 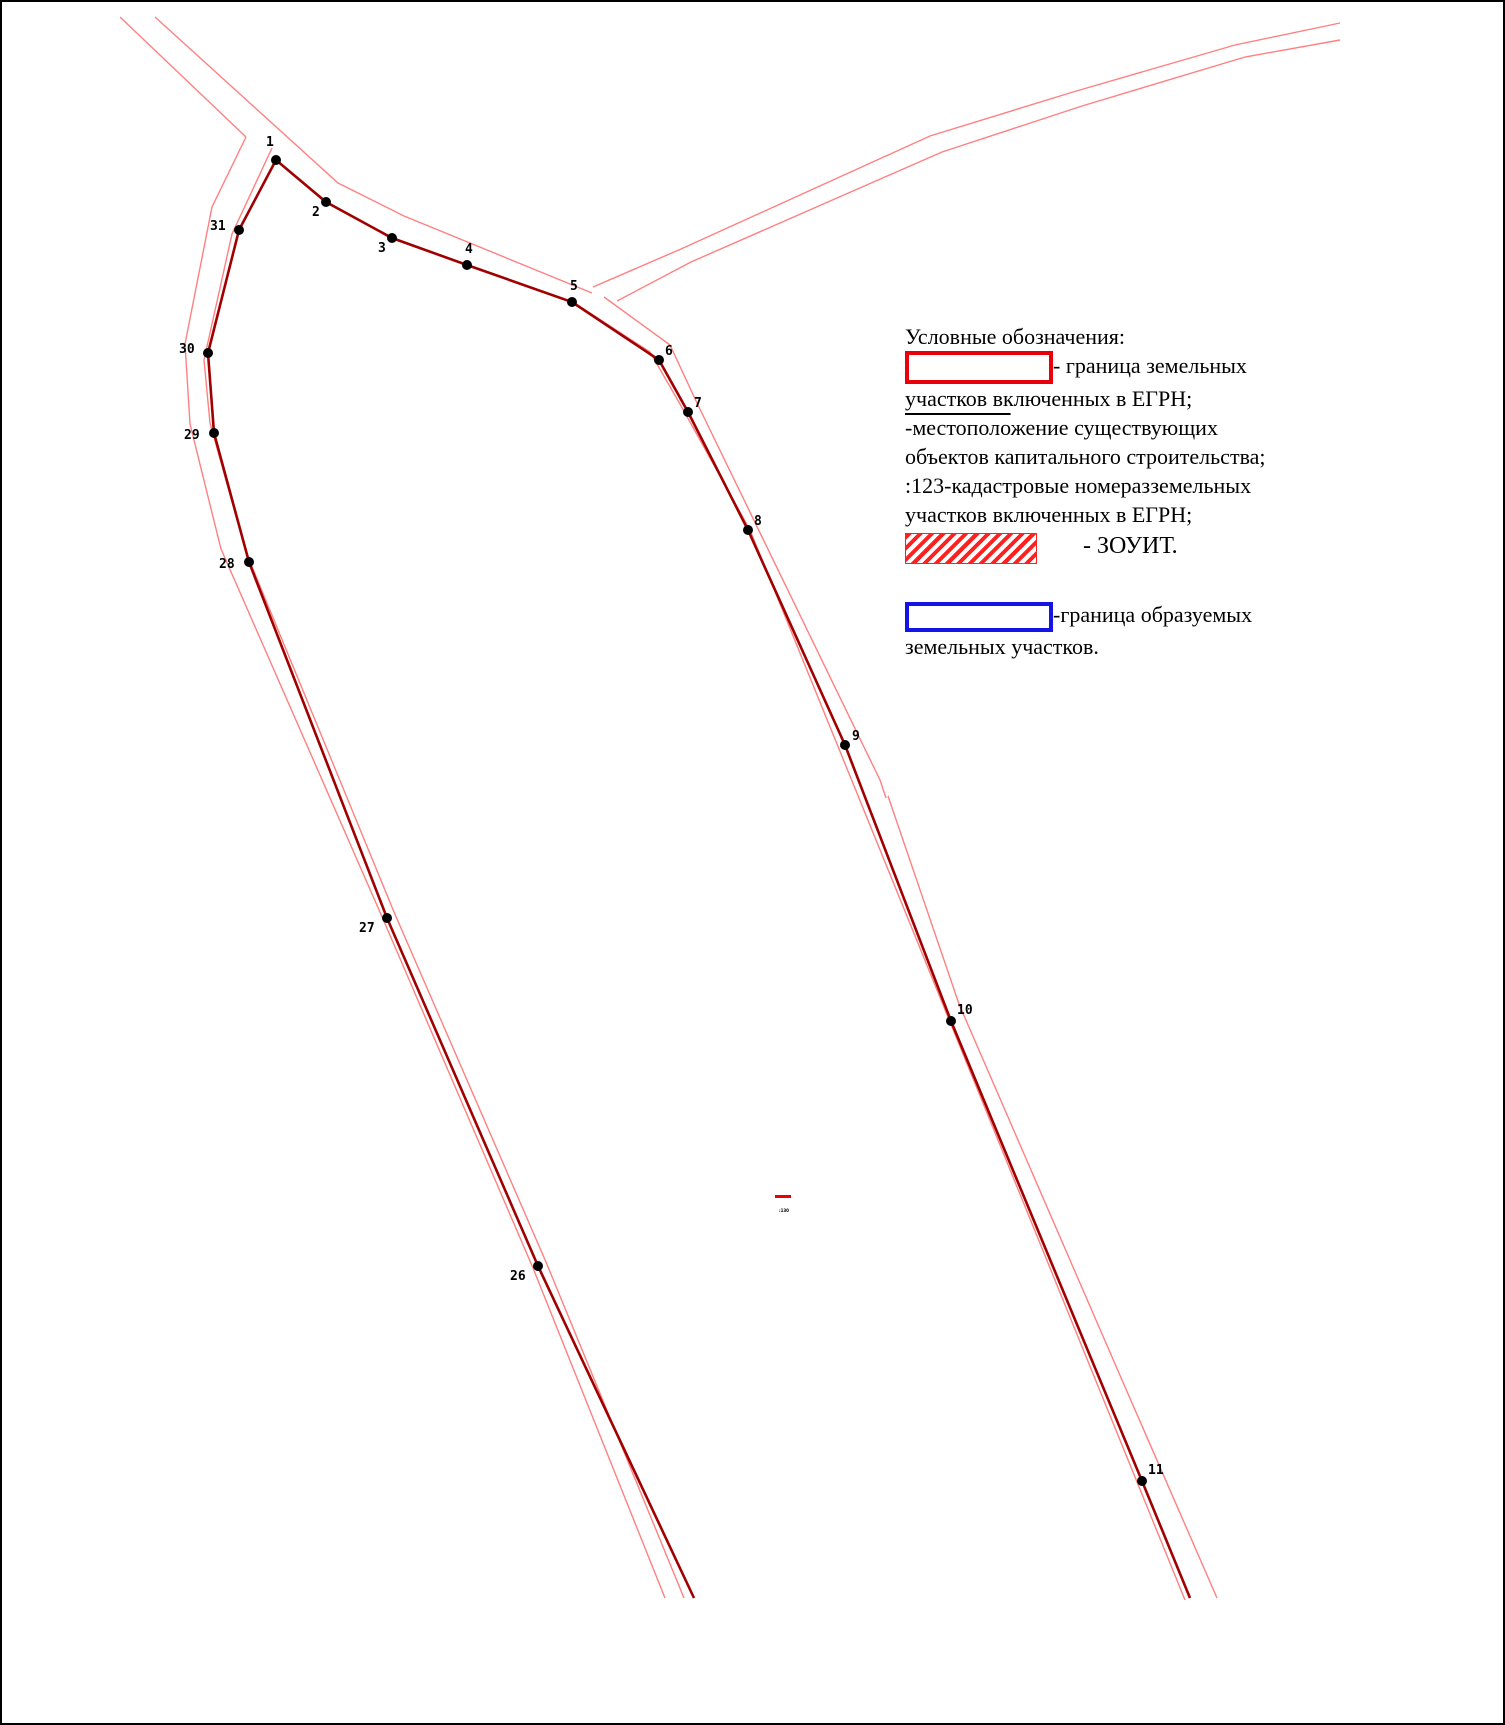 What do you see at coordinates (1015, 336) in the screenshot?
I see `legend-title: Условные обозначения:` at bounding box center [1015, 336].